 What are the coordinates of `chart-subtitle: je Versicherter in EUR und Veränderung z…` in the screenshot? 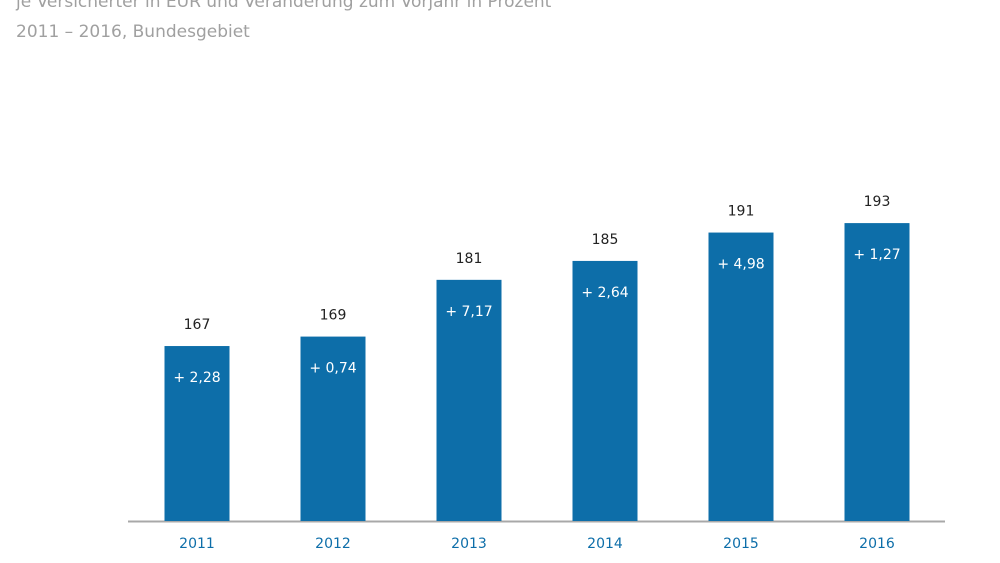 It's located at (283, 6).